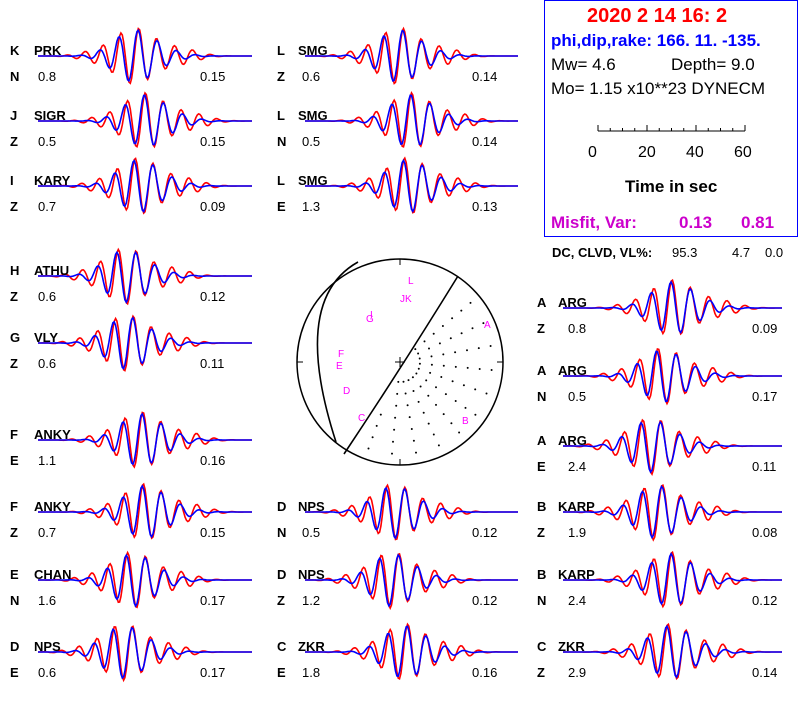  Describe the element at coordinates (48, 50) in the screenshot. I see `trace-station-name: PRK` at that location.